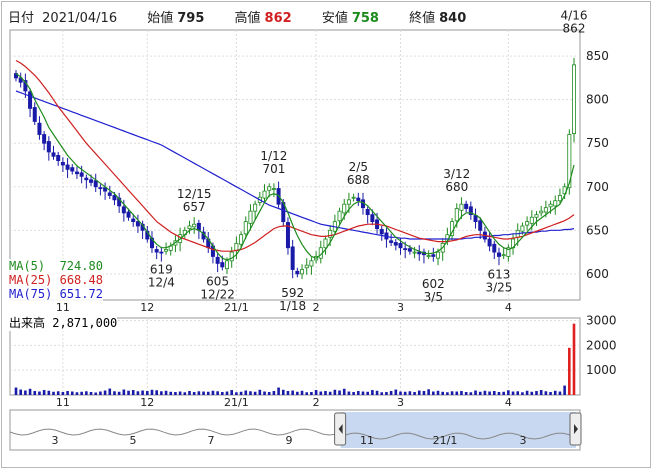 This screenshot has height=470, width=653. What do you see at coordinates (160, 18) in the screenshot?
I see `open-label: 始値` at bounding box center [160, 18].